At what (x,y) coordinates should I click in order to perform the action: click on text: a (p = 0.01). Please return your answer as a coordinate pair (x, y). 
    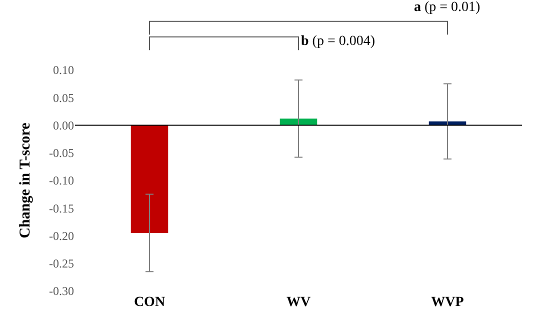
    Looking at the image, I should click on (447, 7).